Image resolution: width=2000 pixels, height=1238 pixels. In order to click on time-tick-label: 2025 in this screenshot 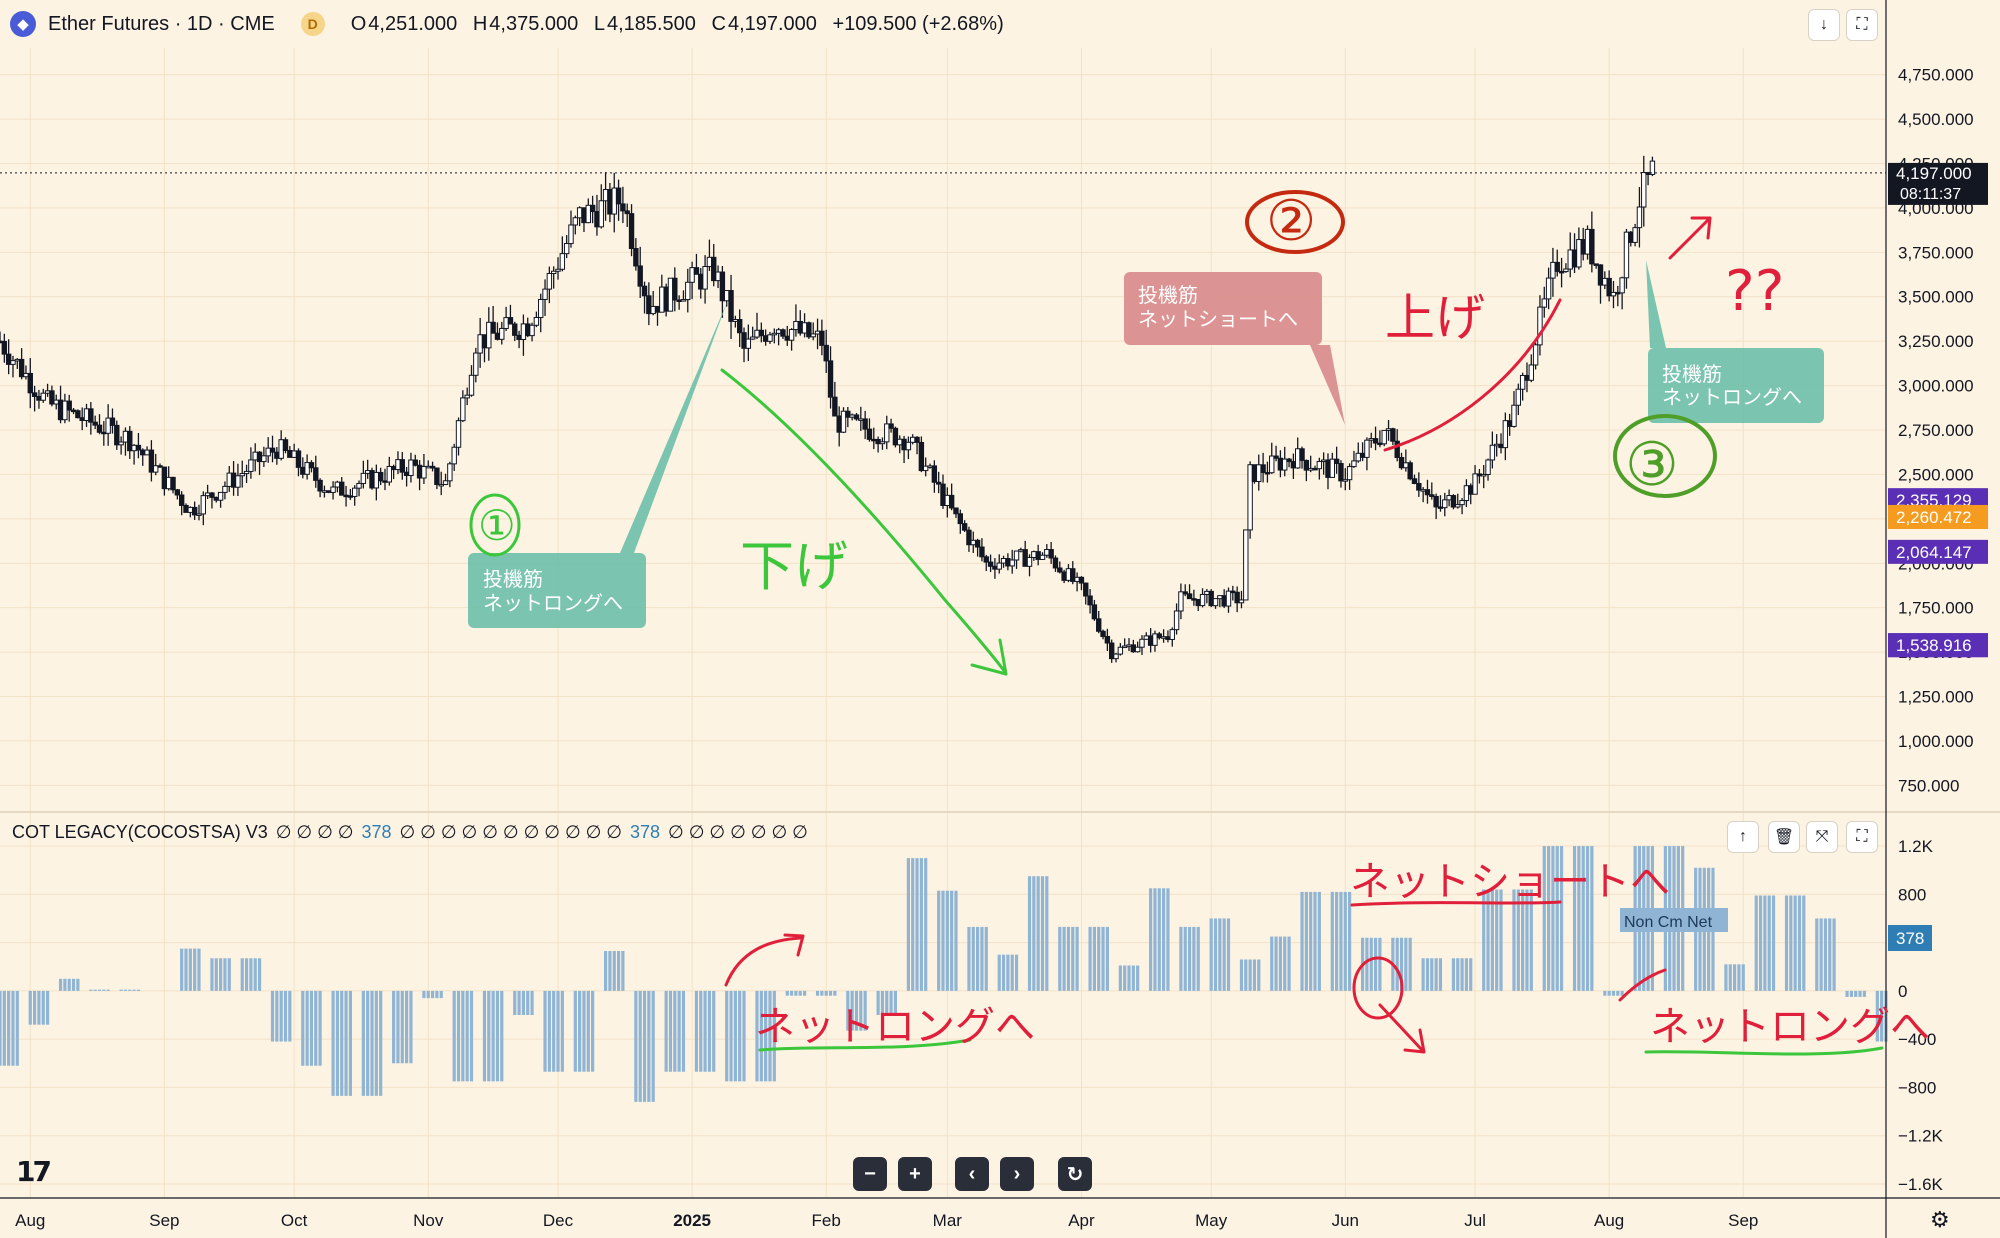, I will do `click(692, 1220)`.